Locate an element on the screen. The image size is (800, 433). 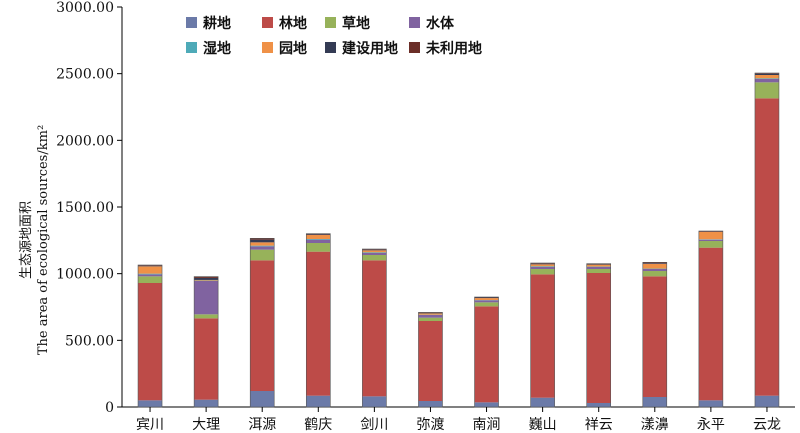
y-tick-label: 2500.00 is located at coordinates (85, 75).